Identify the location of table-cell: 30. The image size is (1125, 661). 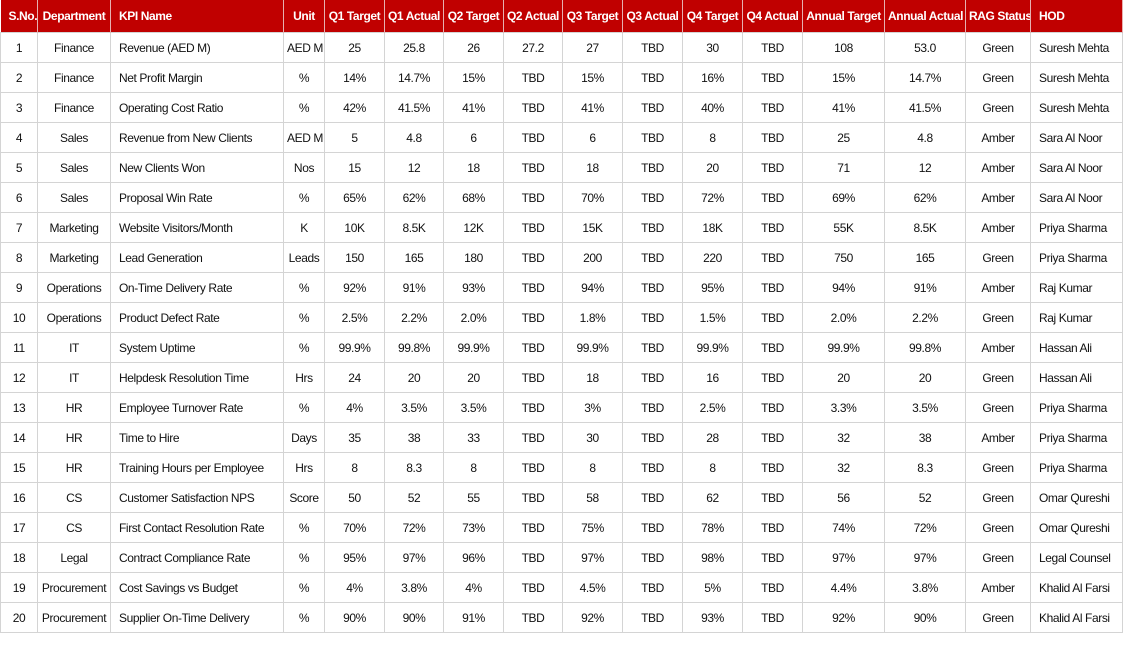
(592, 437).